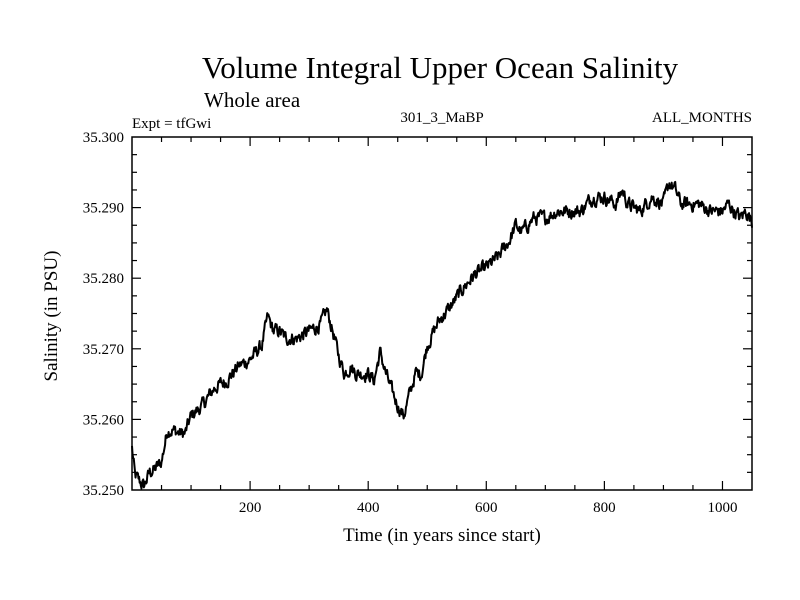  Describe the element at coordinates (441, 118) in the screenshot. I see `header-center-label: 301_3_MaBP` at that location.